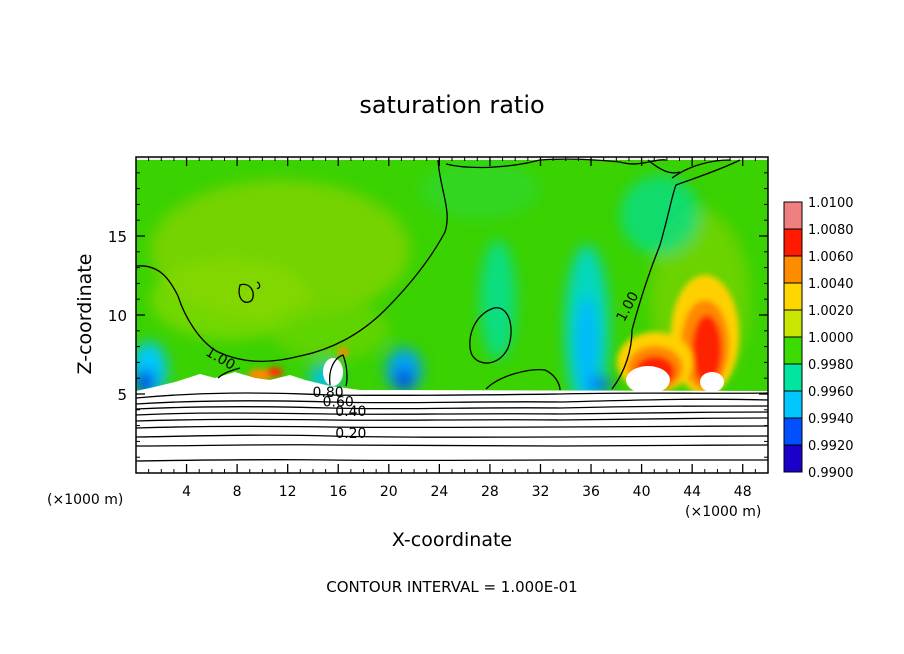  What do you see at coordinates (338, 403) in the screenshot?
I see `contour-label: 0.60` at bounding box center [338, 403].